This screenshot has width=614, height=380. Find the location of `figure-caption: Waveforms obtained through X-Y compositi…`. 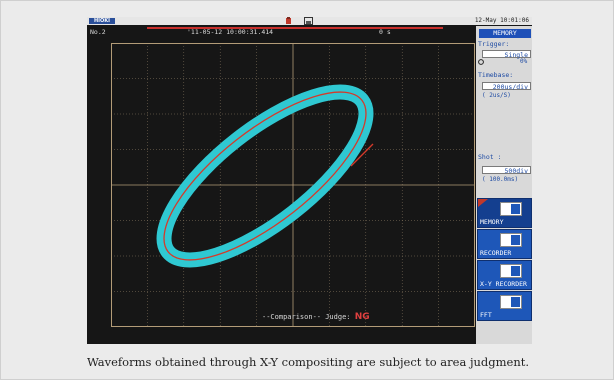

figure-caption: Waveforms obtained through X-Y compositi… is located at coordinates (308, 362).